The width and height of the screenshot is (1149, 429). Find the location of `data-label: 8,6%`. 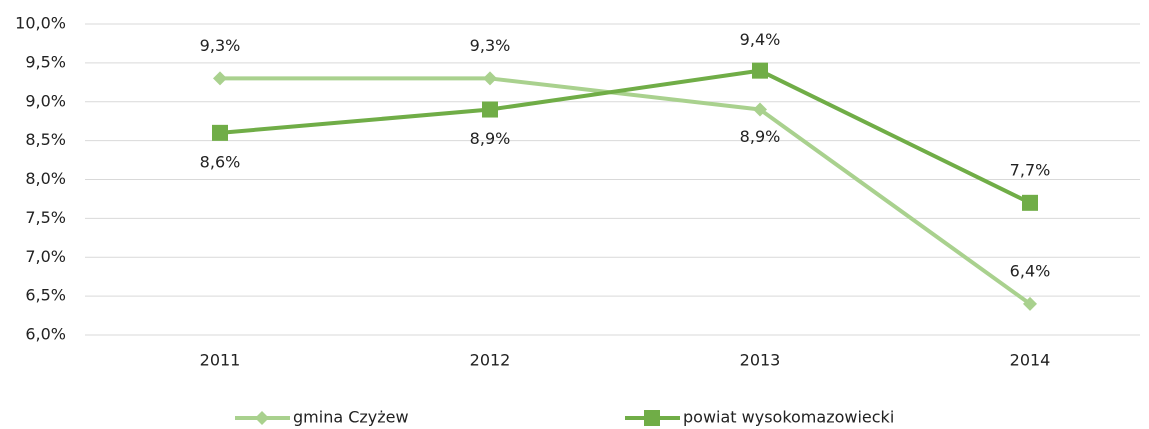

data-label: 8,6% is located at coordinates (220, 161).